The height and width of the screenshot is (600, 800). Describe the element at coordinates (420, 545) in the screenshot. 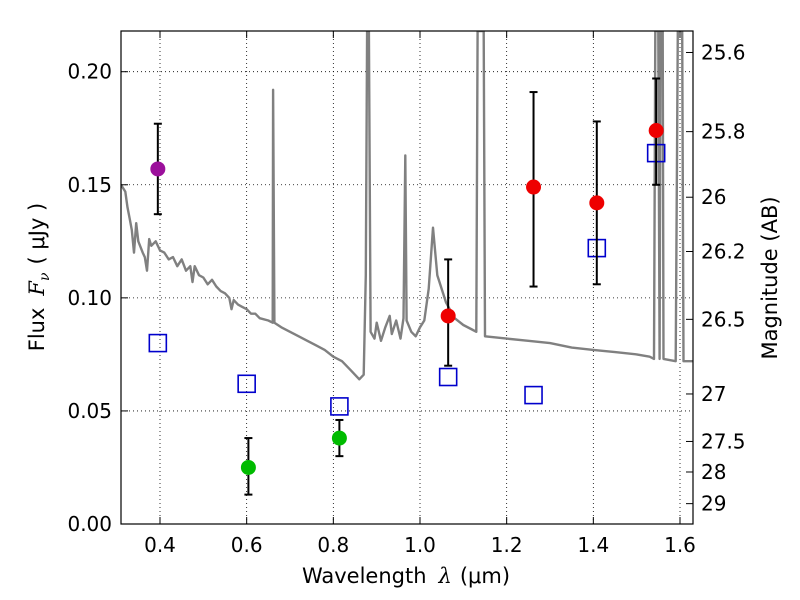

I see `x-tick-label: 1.0` at that location.